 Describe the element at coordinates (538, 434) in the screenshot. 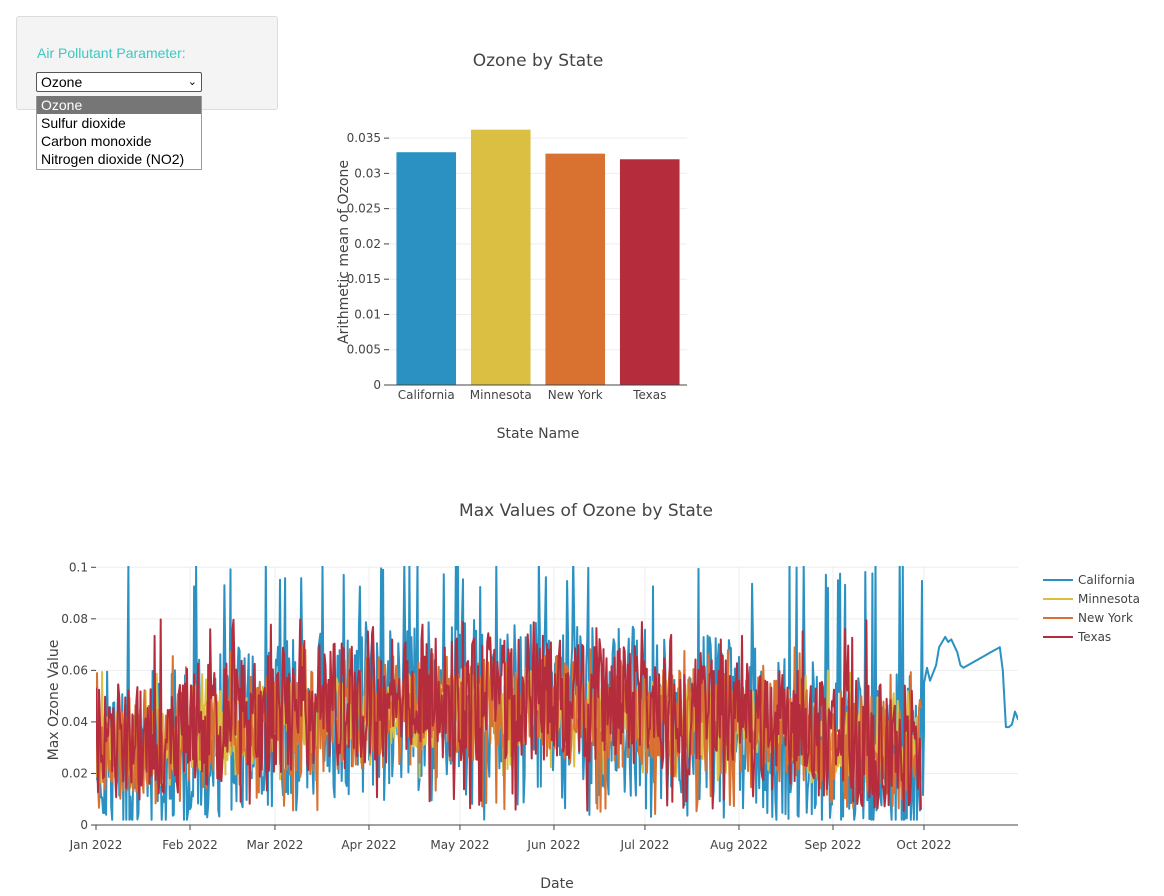

I see `bar-x-axis-label: State Name` at that location.